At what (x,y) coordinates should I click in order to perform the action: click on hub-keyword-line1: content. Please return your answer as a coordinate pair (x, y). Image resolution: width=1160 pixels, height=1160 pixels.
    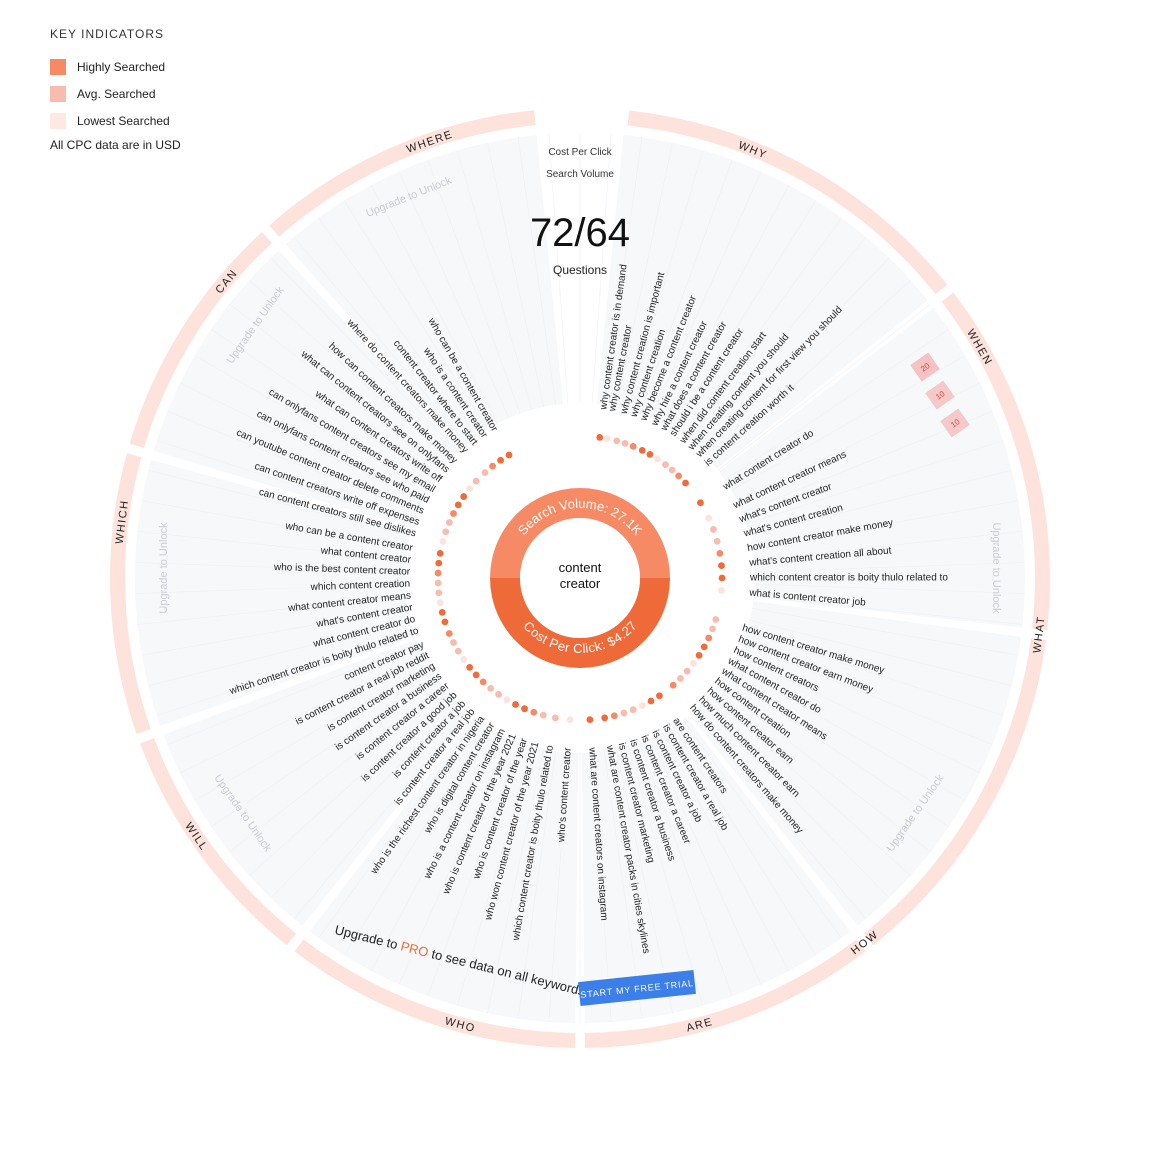
    Looking at the image, I should click on (580, 567).